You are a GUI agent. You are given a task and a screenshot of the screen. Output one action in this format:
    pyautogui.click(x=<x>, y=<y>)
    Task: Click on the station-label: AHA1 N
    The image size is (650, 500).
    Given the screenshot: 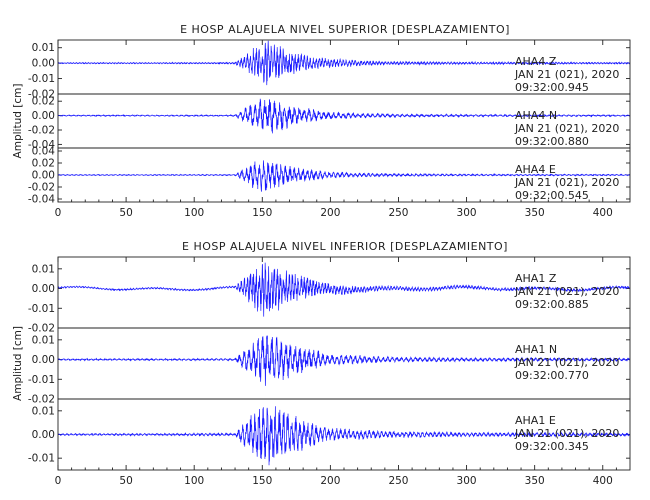 What is the action you would take?
    pyautogui.click(x=536, y=349)
    